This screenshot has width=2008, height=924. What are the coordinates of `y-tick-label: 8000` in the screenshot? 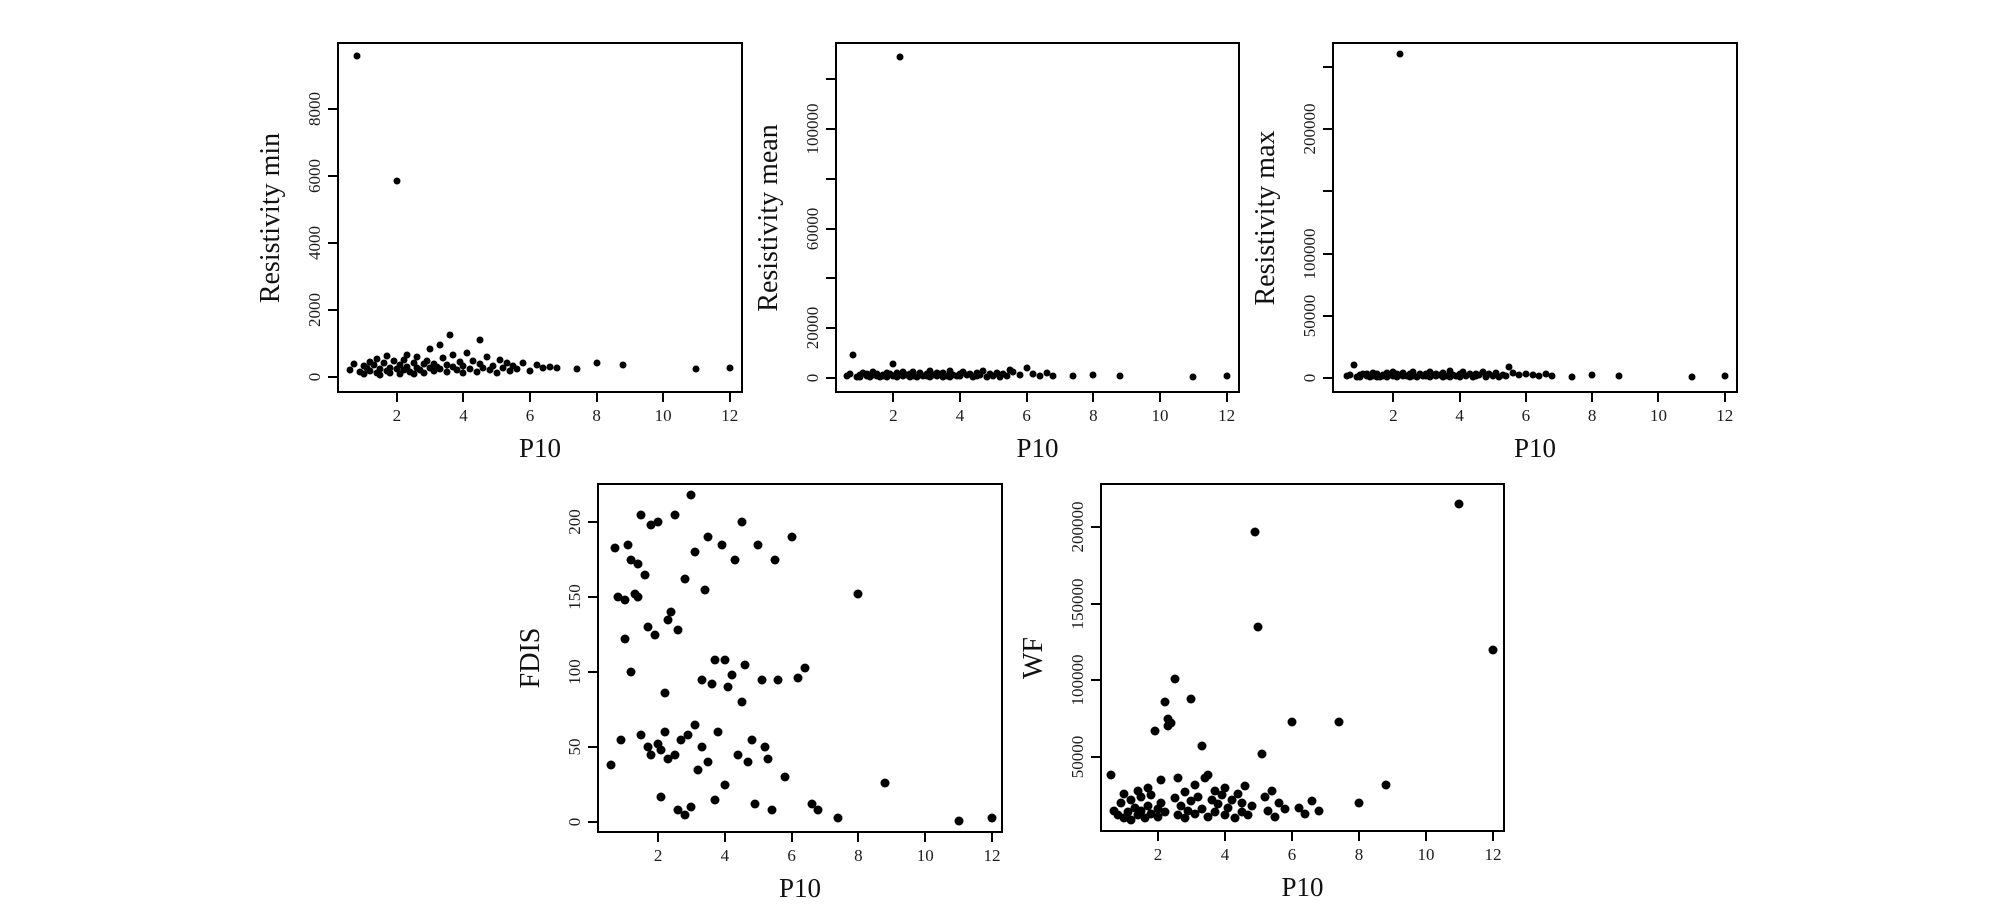 It's located at (314, 108).